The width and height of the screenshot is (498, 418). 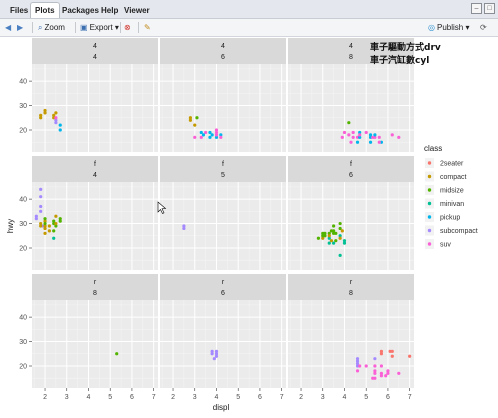 I want to click on maximize-icon: □, so click(x=489, y=8).